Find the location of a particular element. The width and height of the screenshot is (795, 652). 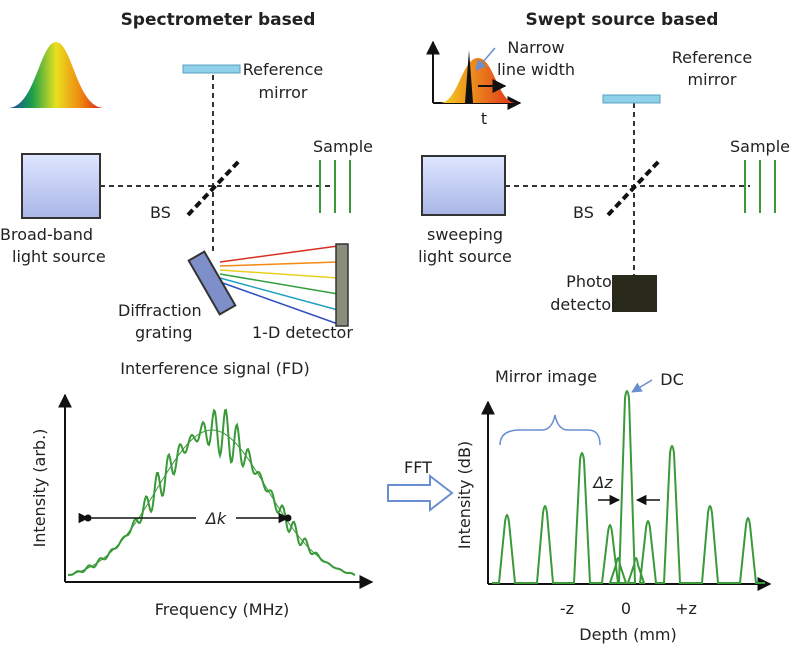

label: DC is located at coordinates (672, 379).